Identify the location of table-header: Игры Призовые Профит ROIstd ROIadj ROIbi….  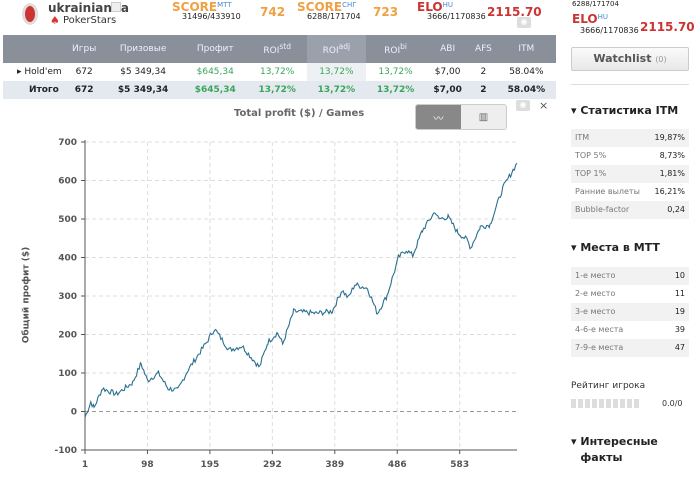
(279, 49).